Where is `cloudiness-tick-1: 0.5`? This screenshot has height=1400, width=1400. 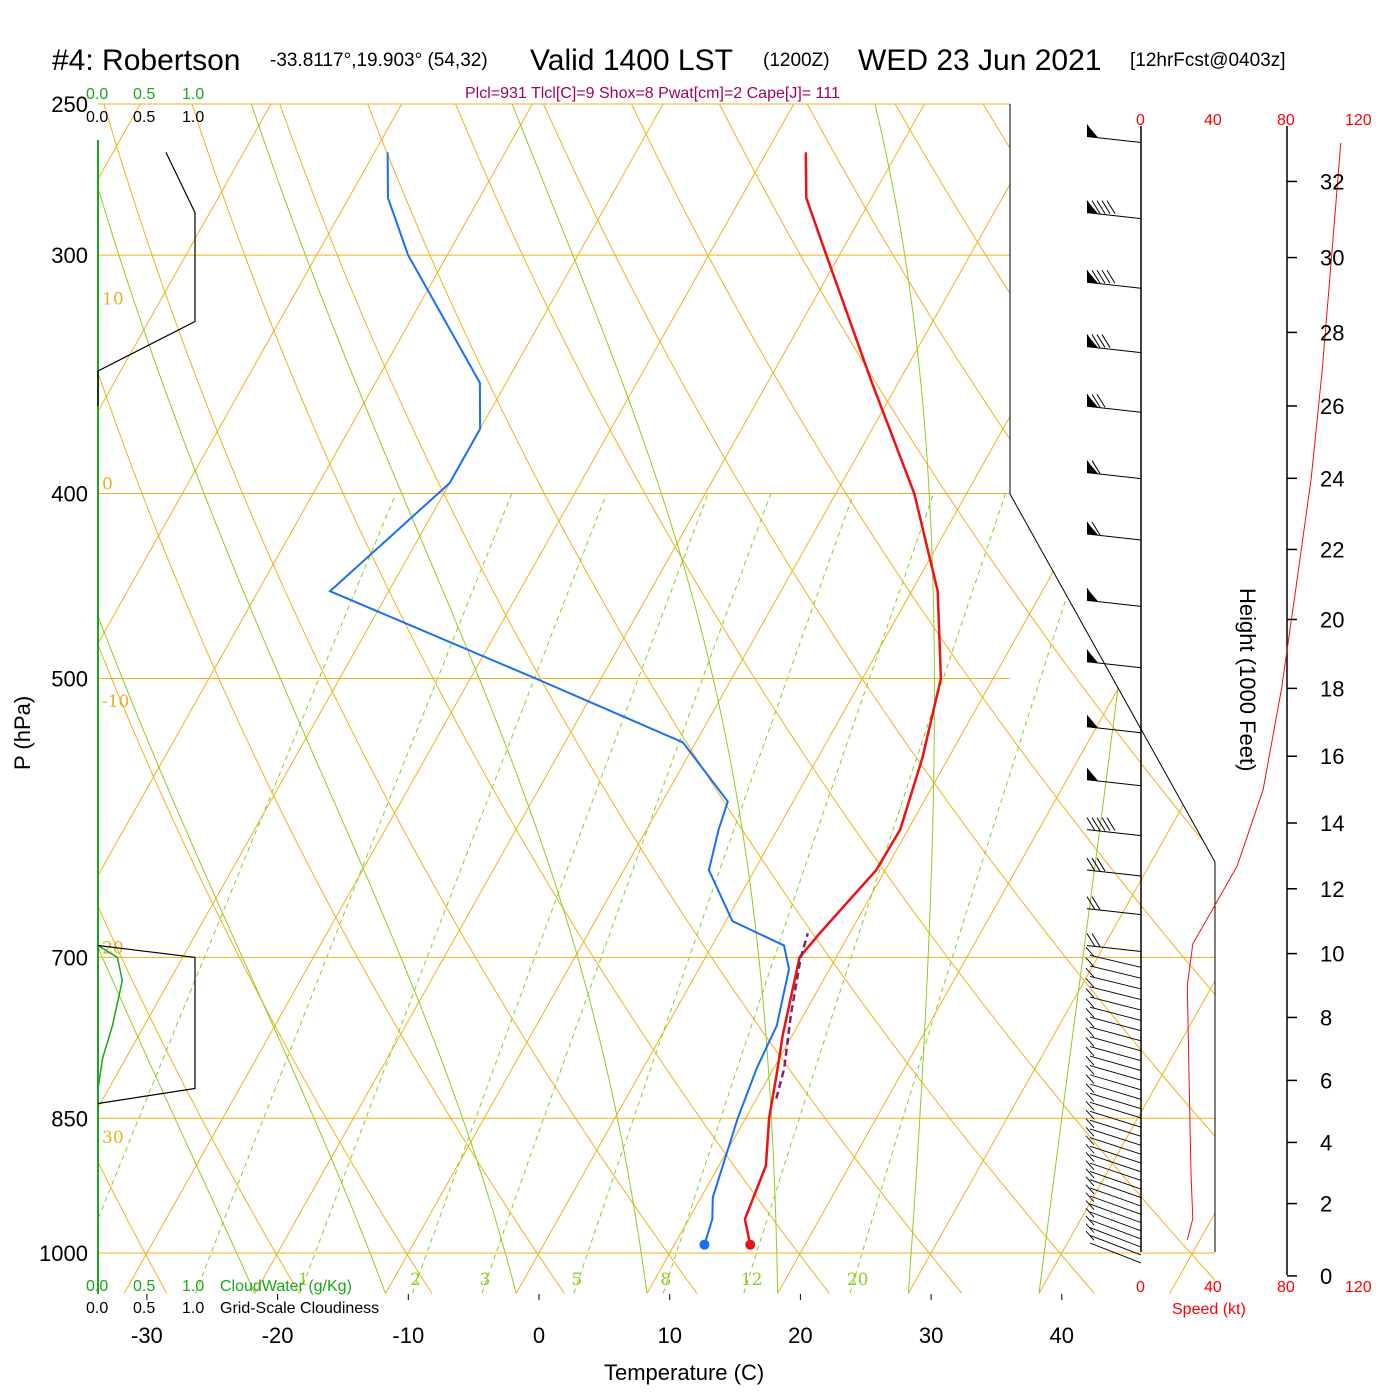
cloudiness-tick-1: 0.5 is located at coordinates (144, 117).